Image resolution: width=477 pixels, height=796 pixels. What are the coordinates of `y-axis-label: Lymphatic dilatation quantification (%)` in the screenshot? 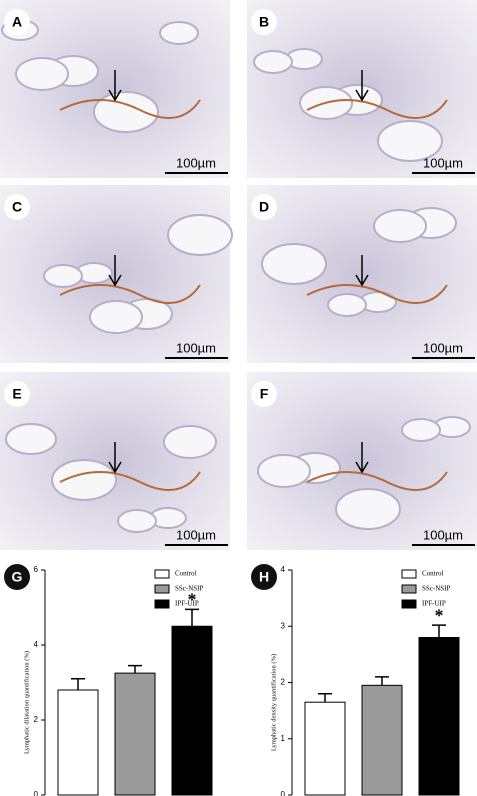 It's located at (26, 702).